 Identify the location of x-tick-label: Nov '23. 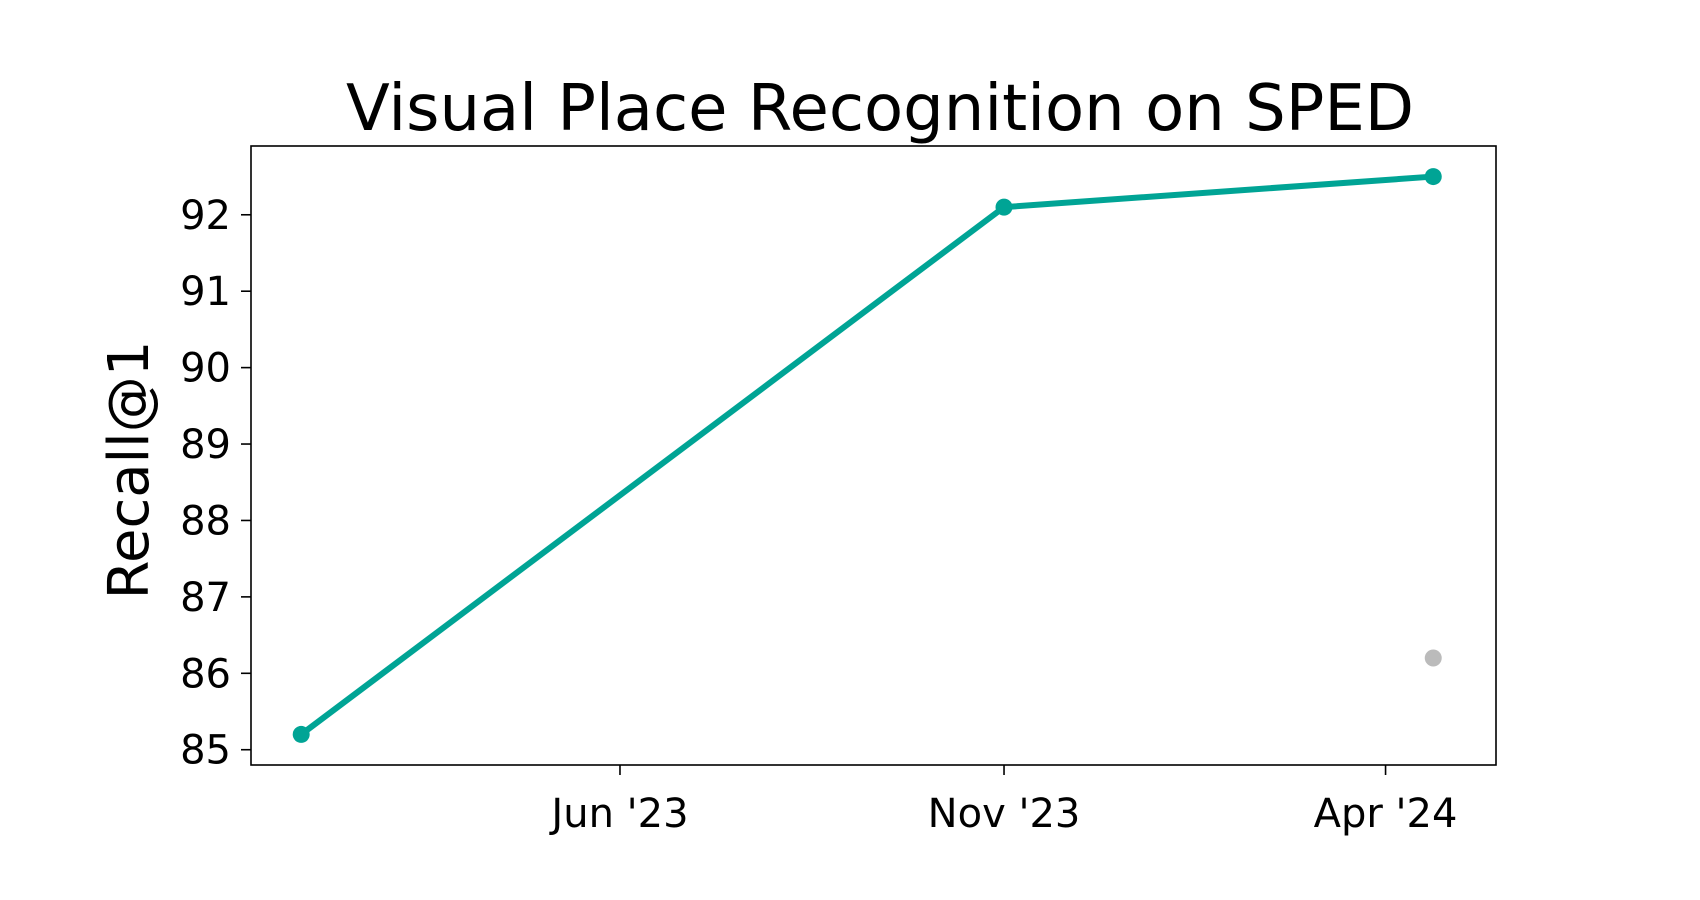
(1004, 814).